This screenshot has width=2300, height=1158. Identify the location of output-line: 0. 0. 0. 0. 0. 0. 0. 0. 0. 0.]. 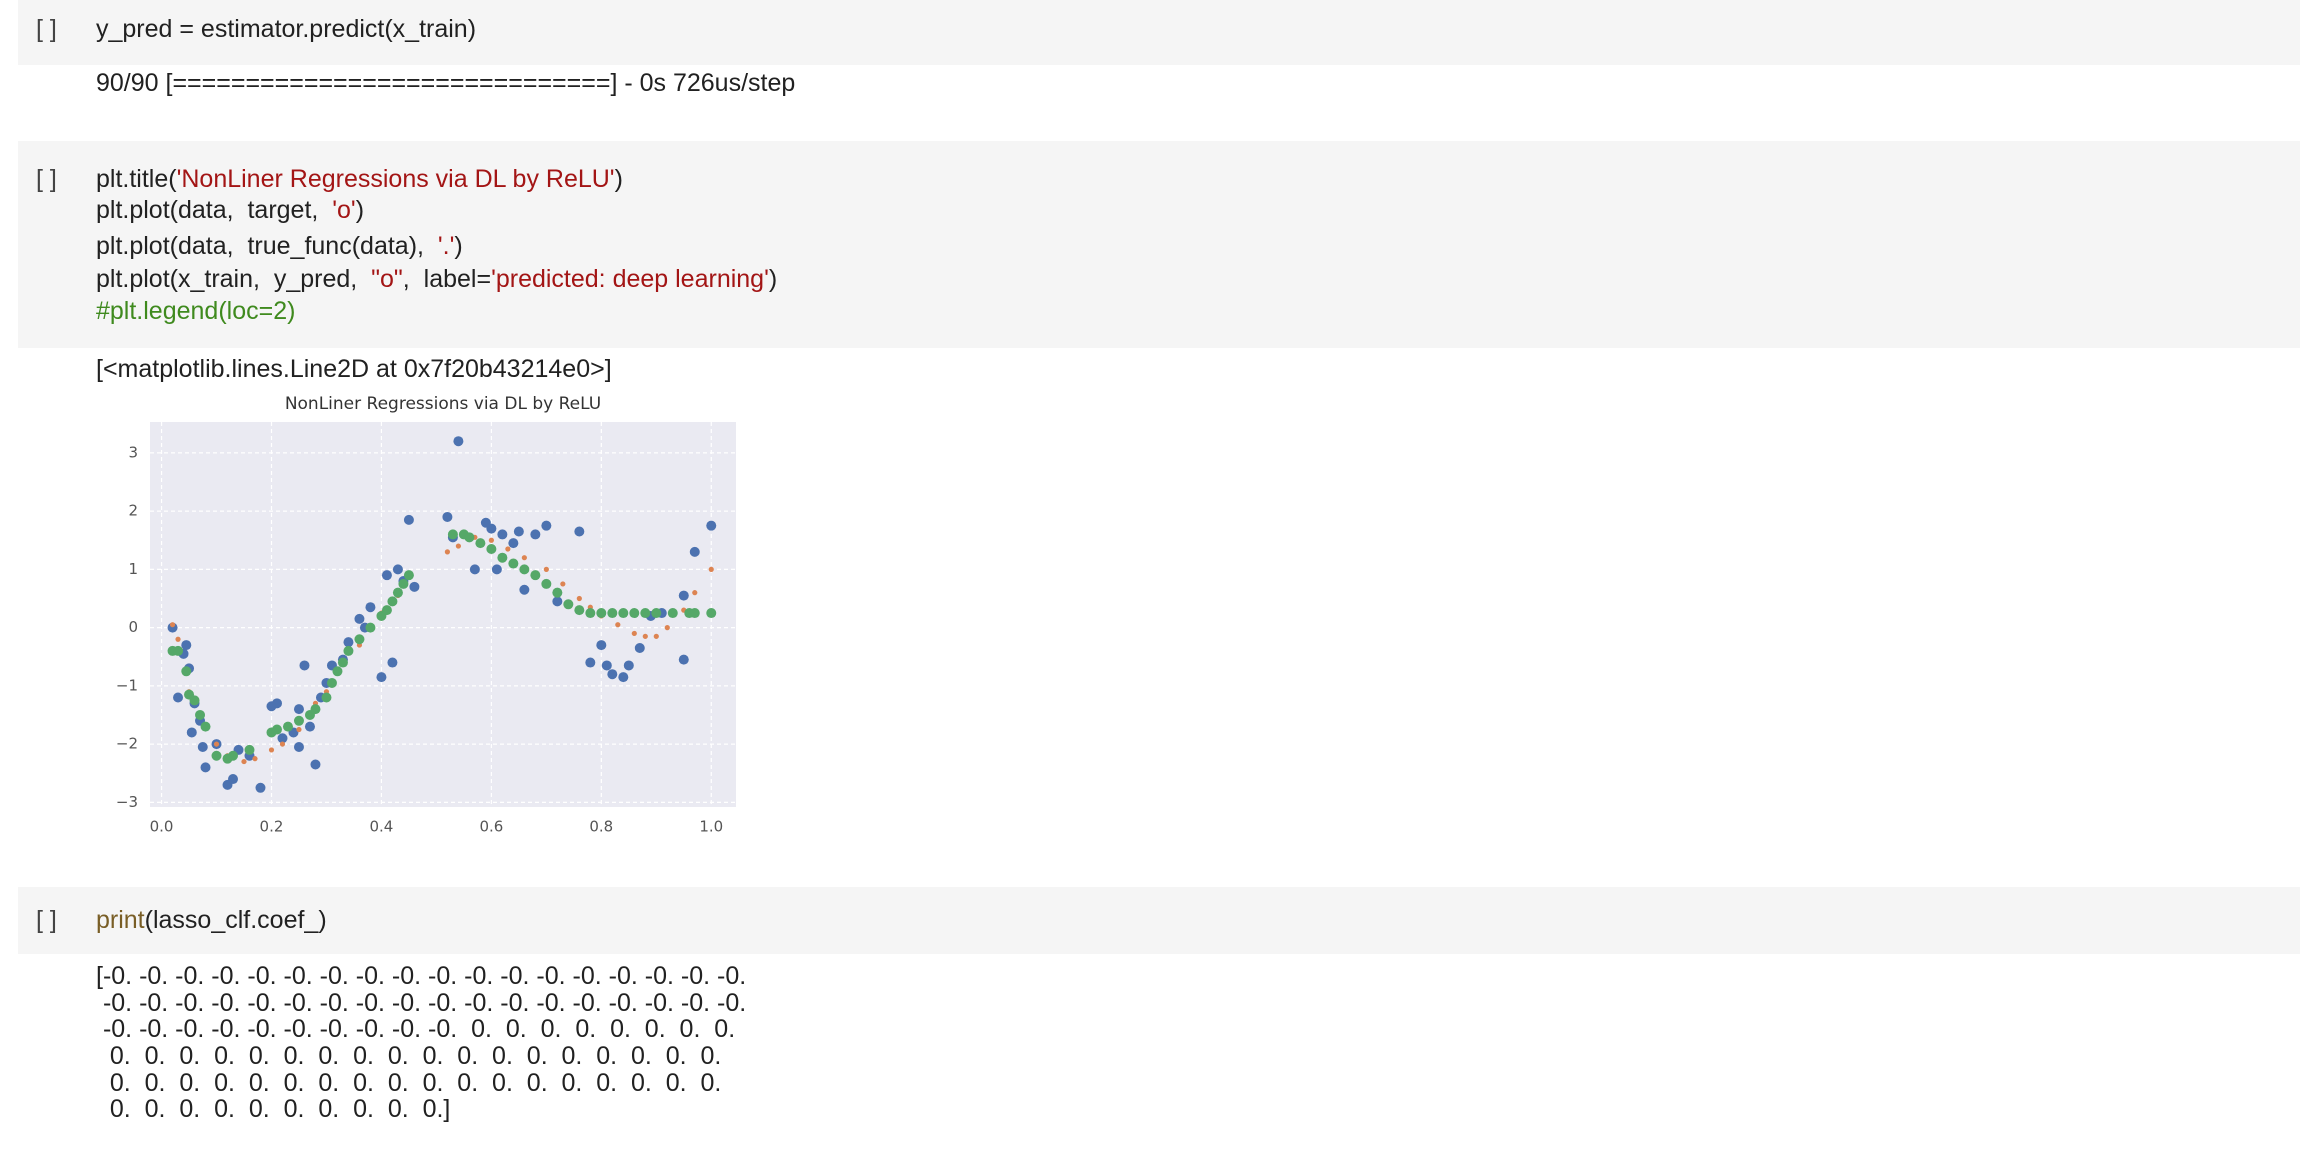
(273, 1109).